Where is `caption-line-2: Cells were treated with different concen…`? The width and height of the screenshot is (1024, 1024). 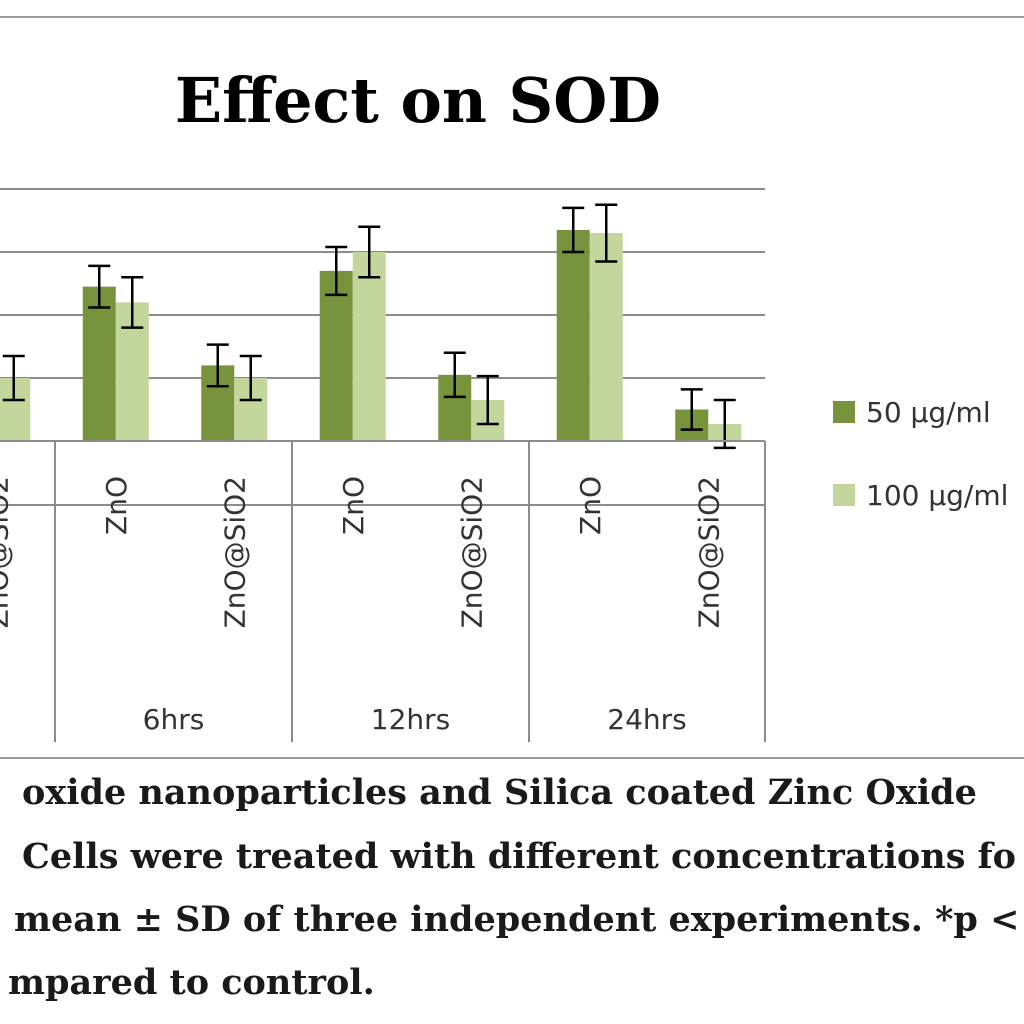 caption-line-2: Cells were treated with different concen… is located at coordinates (519, 856).